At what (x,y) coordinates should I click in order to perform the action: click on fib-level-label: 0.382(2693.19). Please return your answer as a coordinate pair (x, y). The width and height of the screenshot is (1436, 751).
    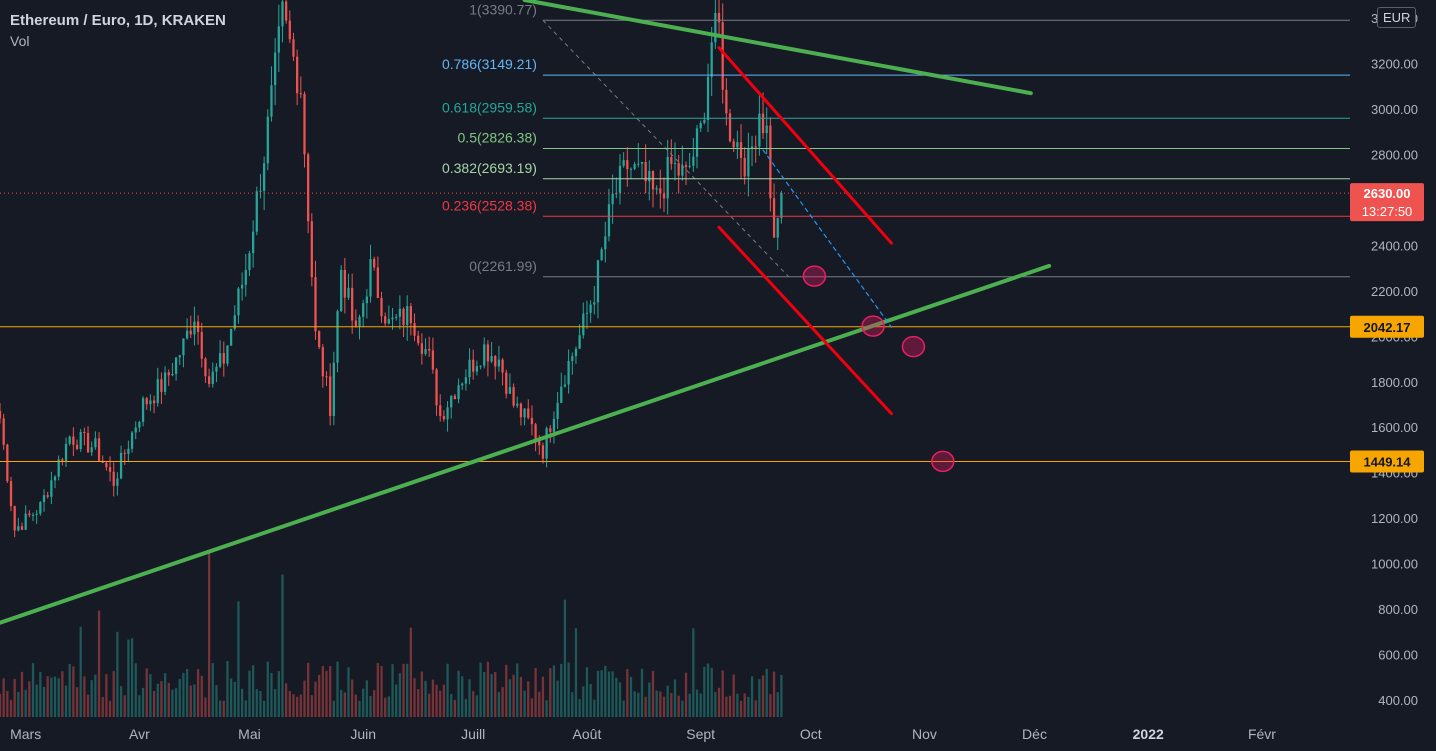
    Looking at the image, I should click on (489, 168).